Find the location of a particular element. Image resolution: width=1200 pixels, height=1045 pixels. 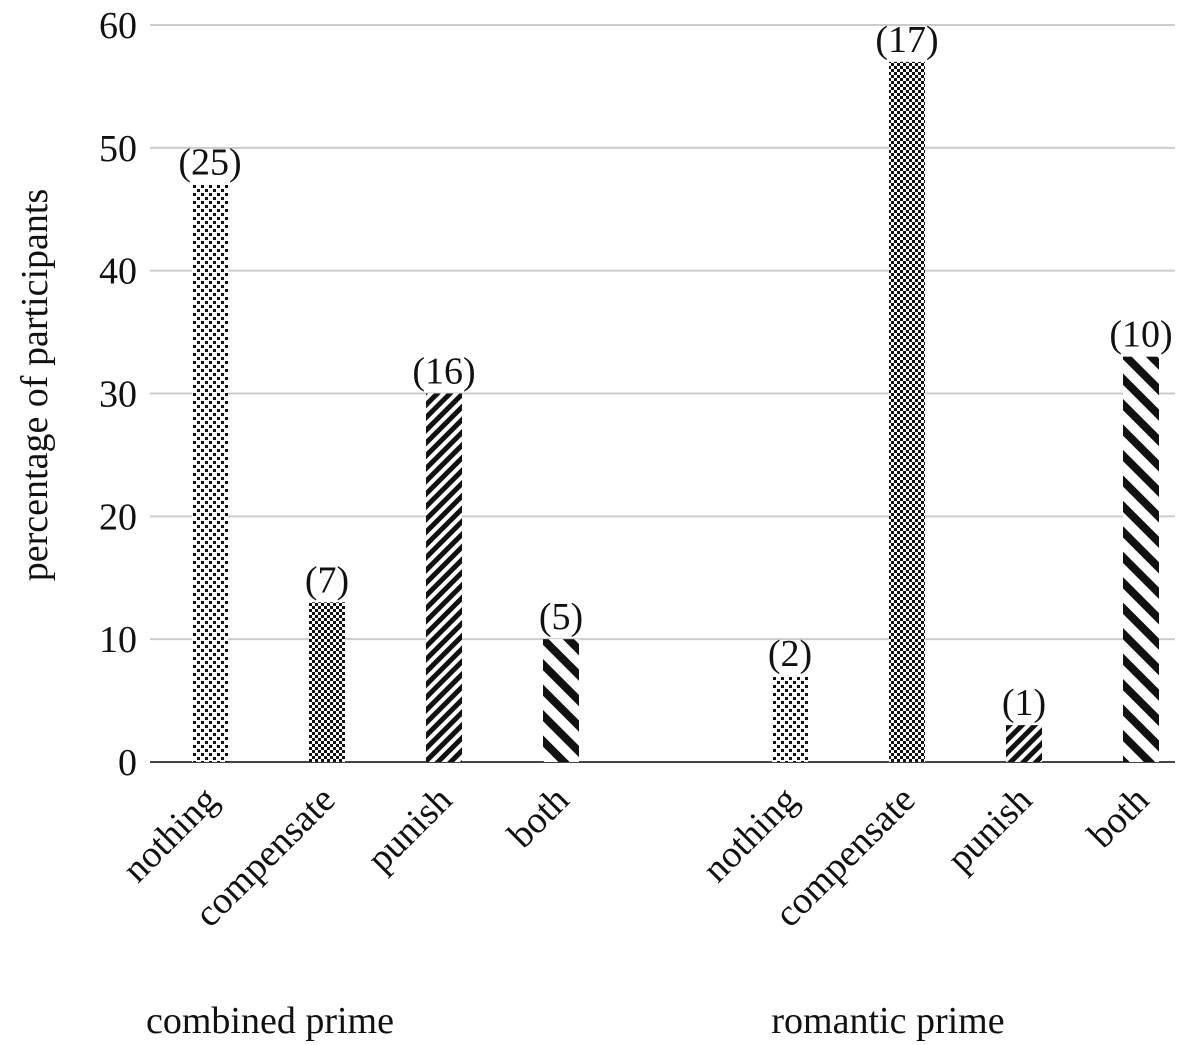

group-label: romantic prime is located at coordinates (887, 1021).